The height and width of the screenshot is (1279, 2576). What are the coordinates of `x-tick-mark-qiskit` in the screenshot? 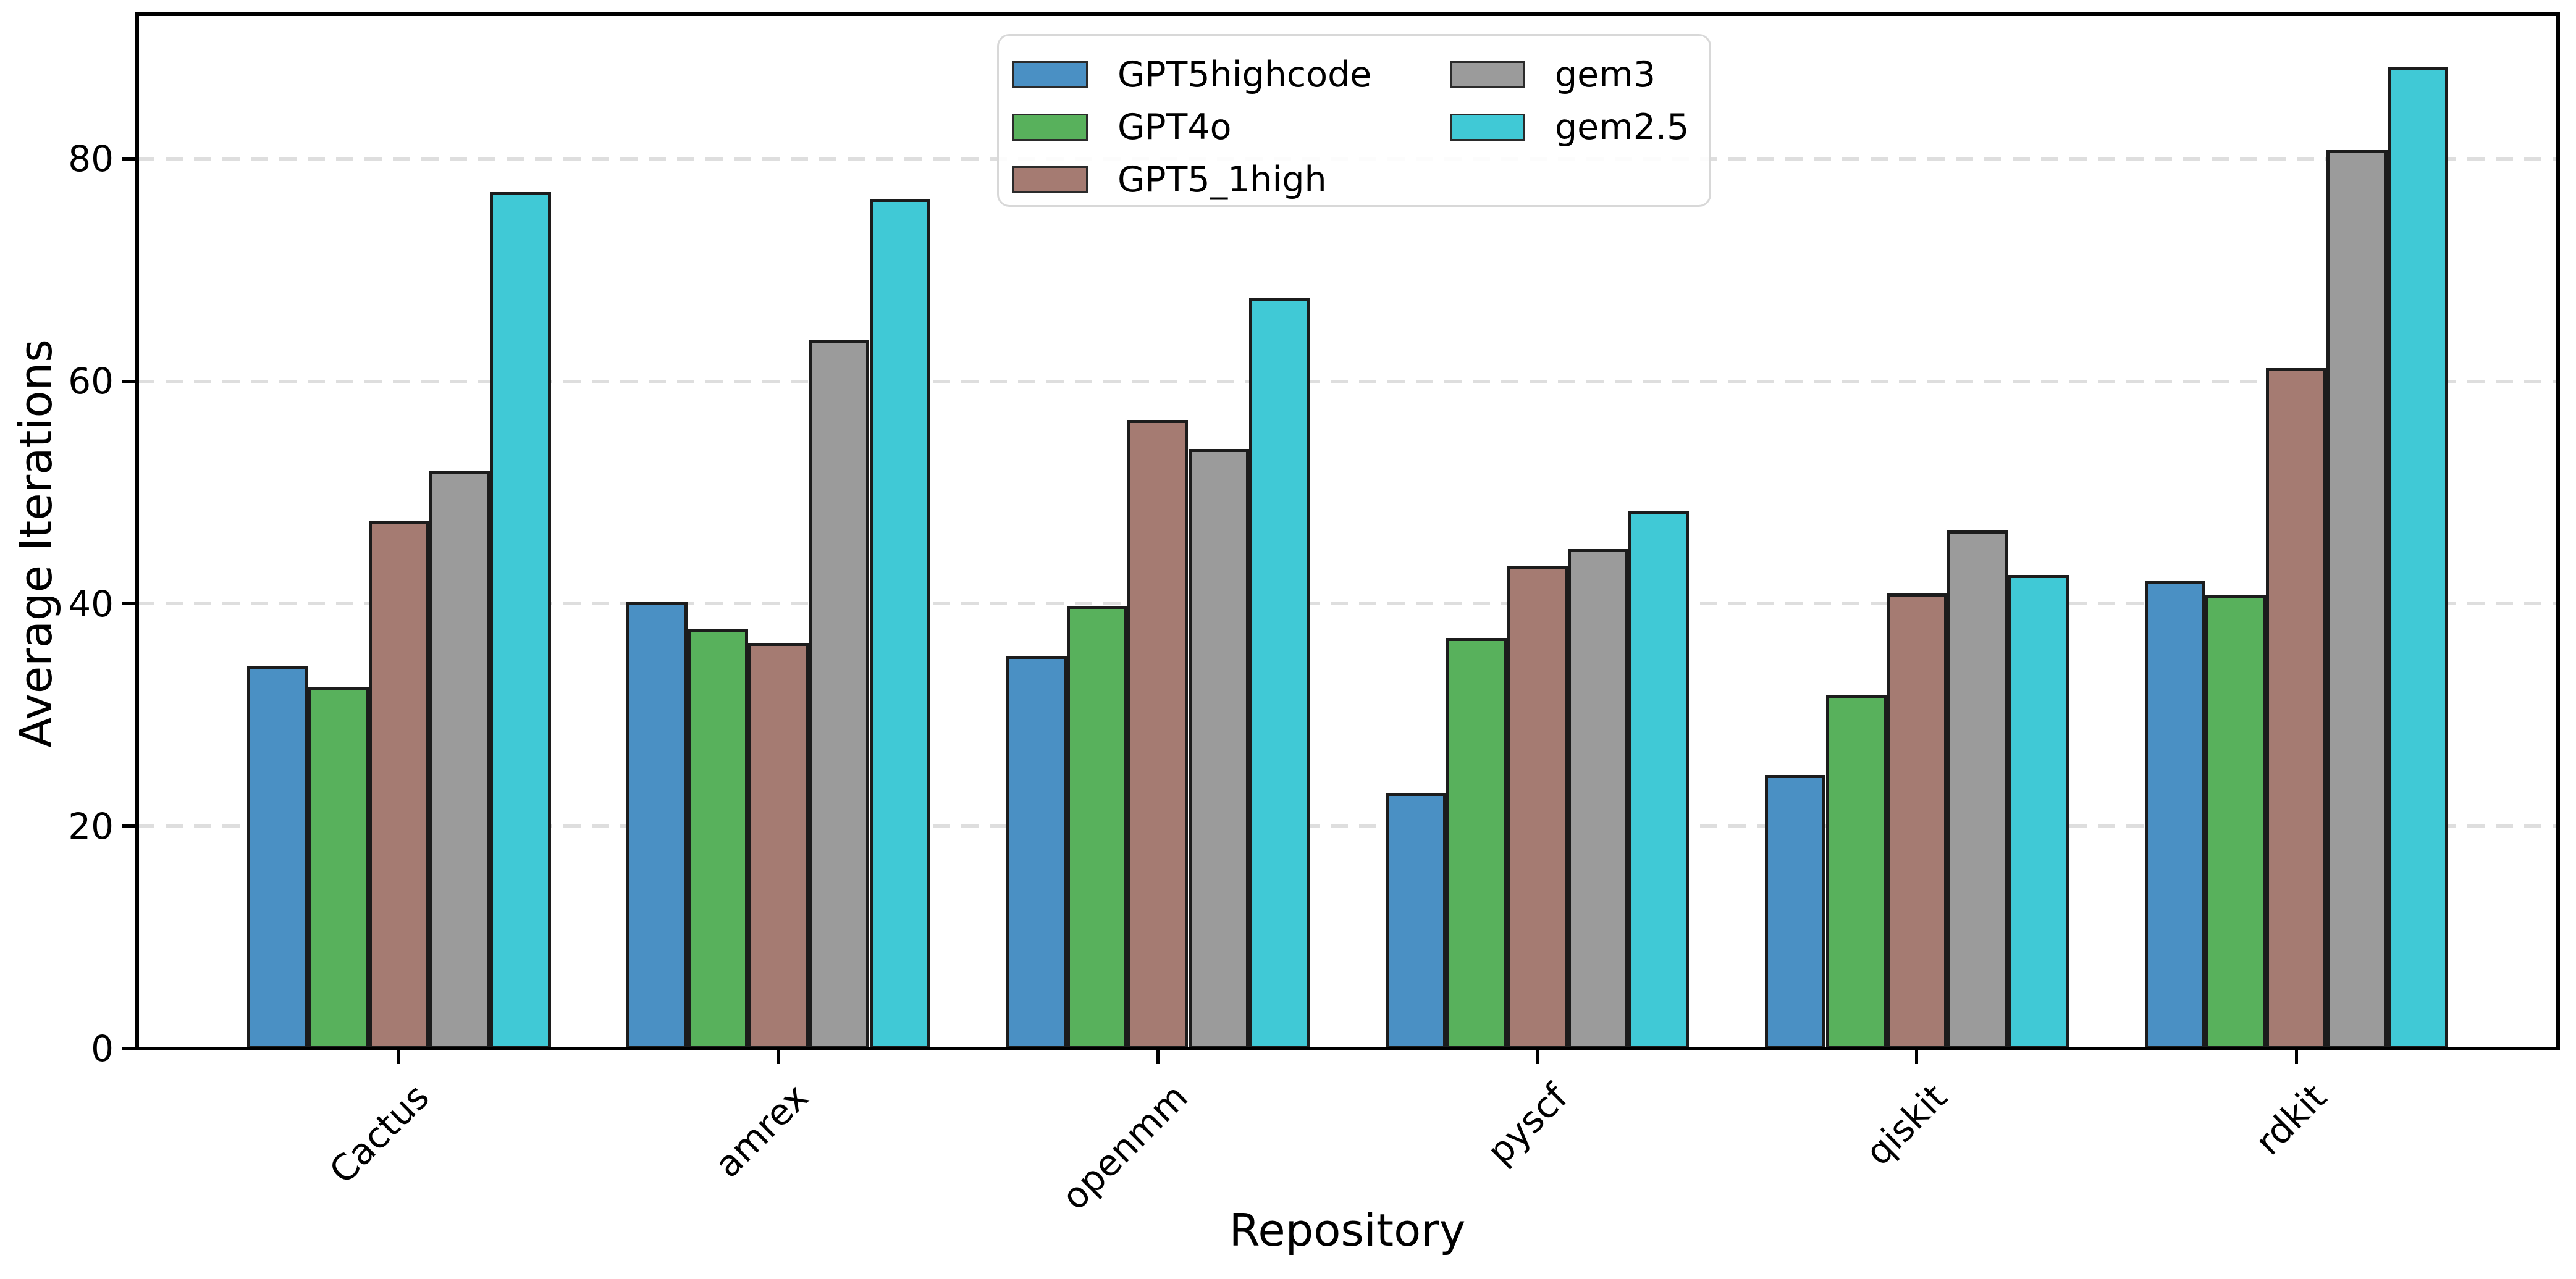 It's located at (1916, 1057).